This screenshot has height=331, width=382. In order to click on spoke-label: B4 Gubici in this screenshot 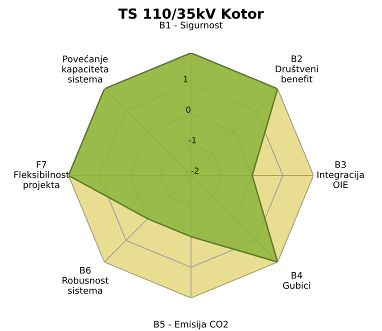, I will do `click(296, 280)`.